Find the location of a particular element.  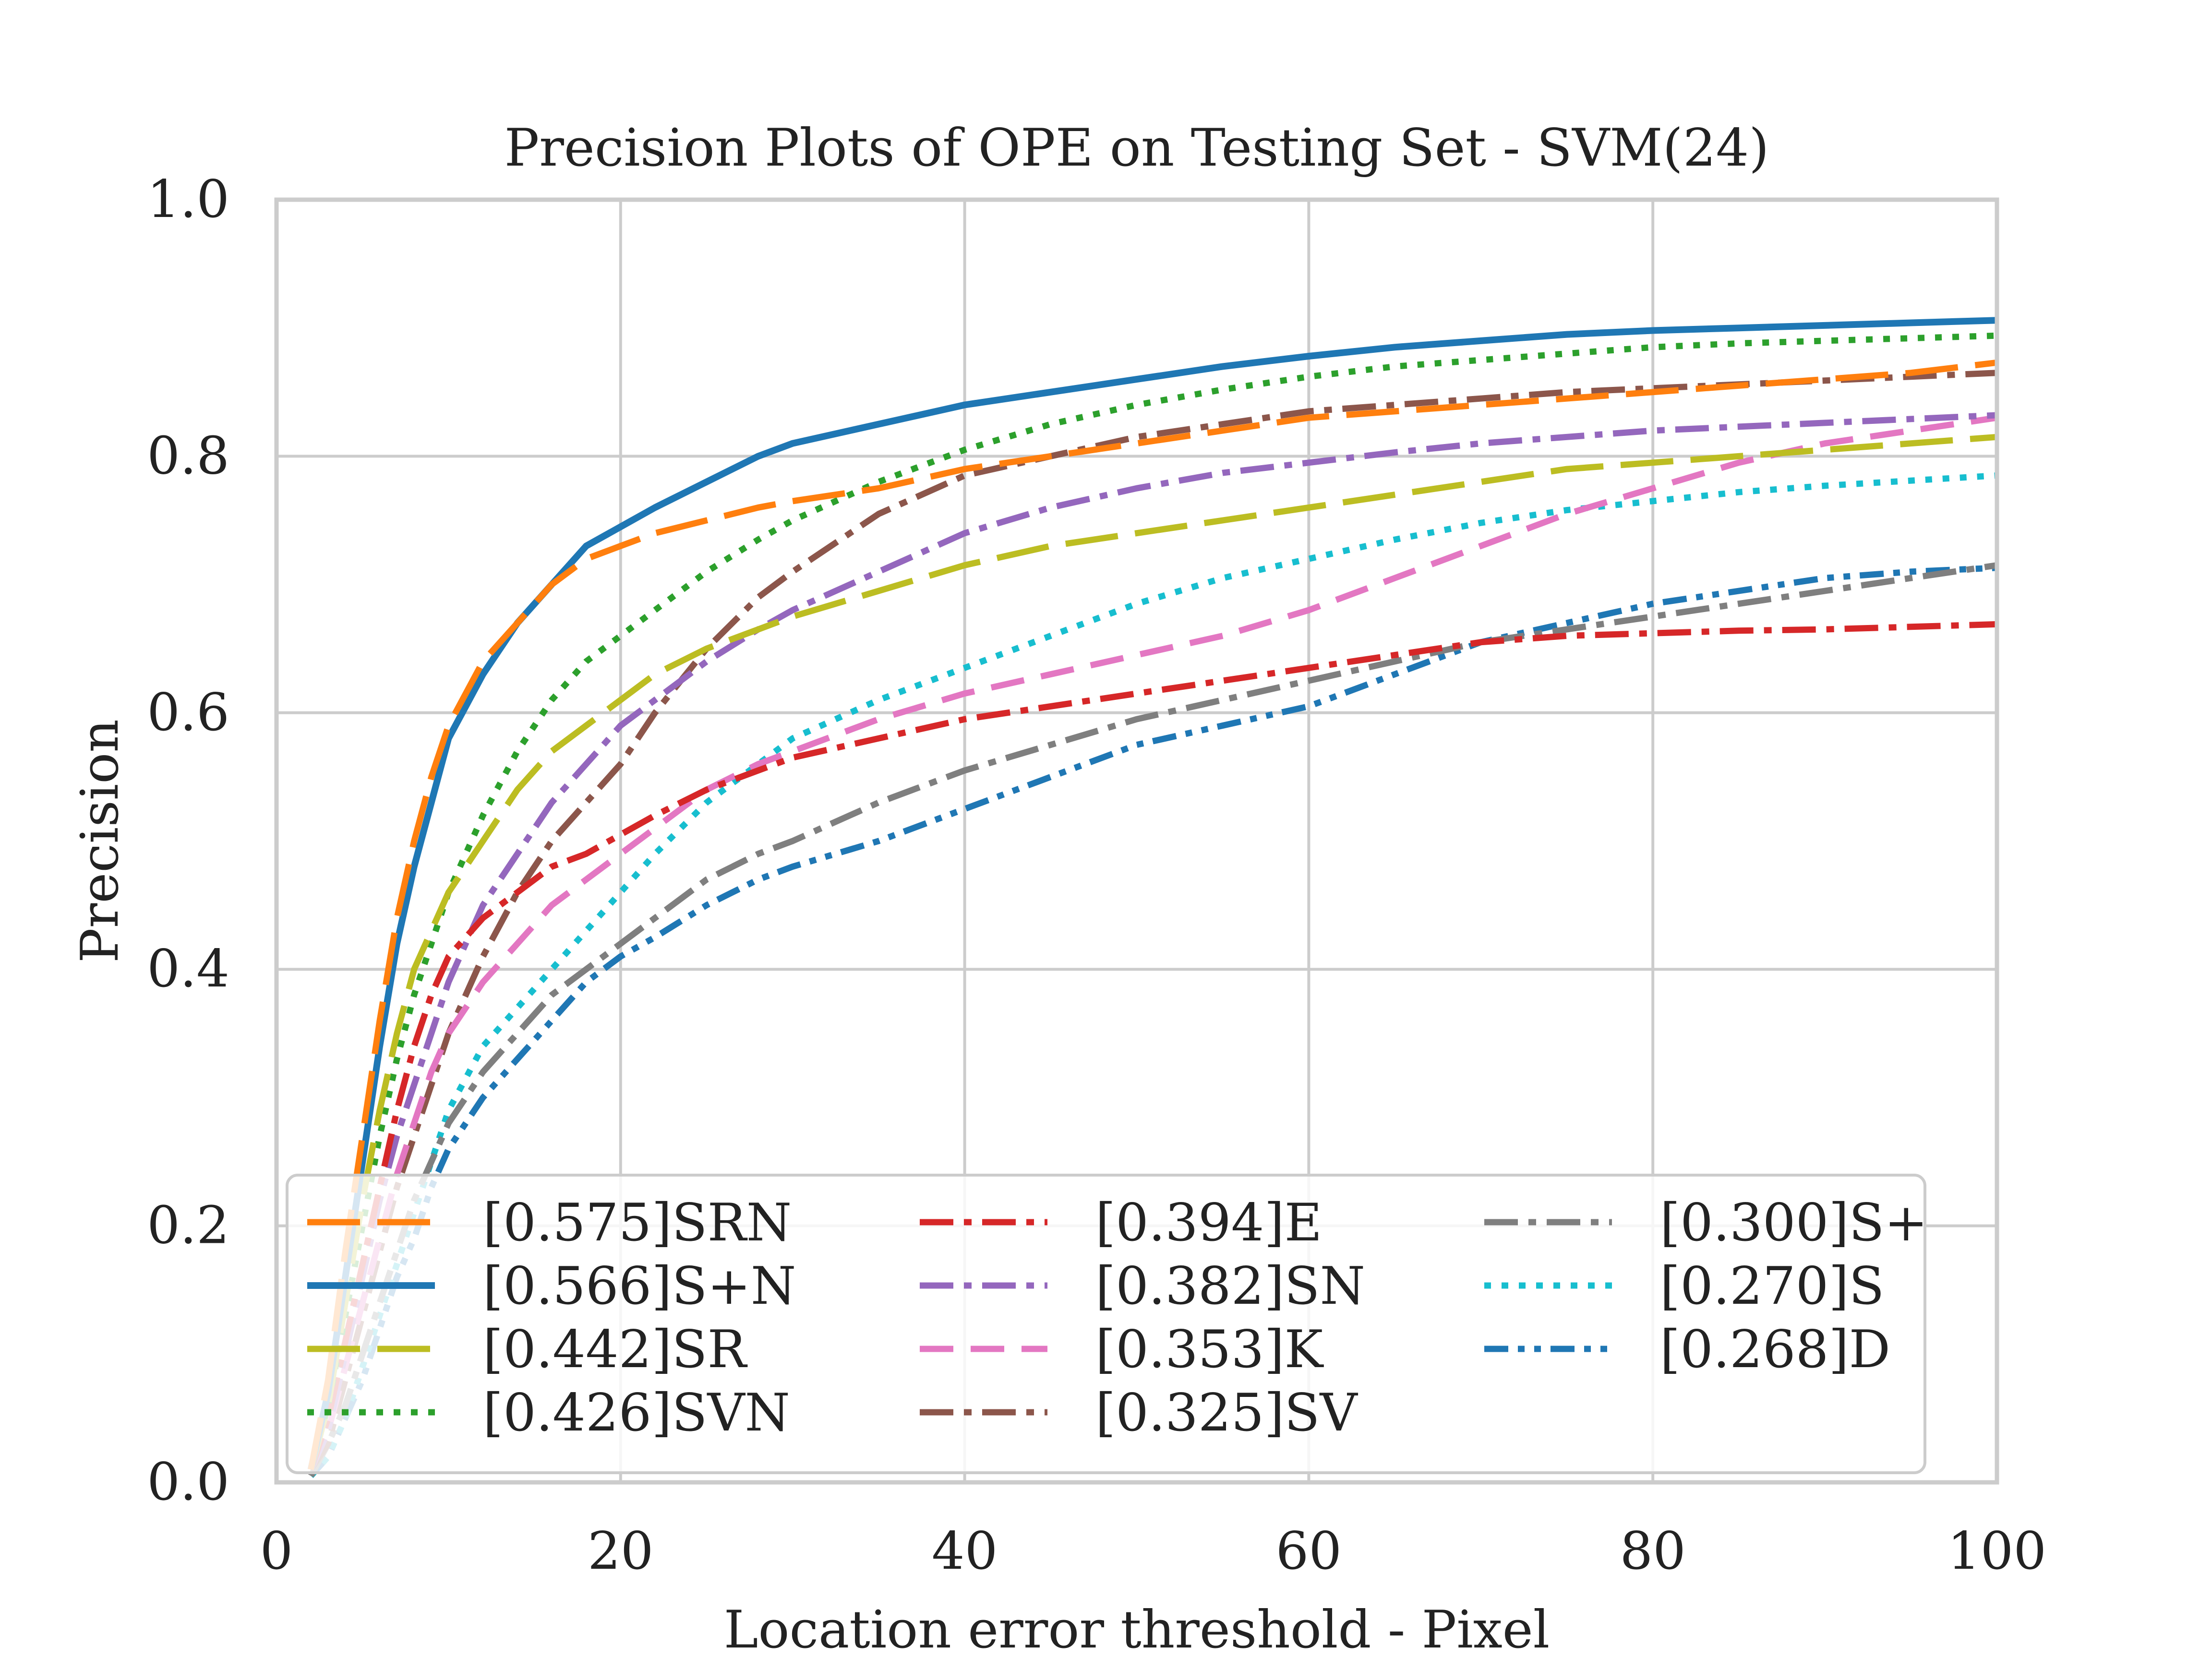

legend-box is located at coordinates (1106, 1324).